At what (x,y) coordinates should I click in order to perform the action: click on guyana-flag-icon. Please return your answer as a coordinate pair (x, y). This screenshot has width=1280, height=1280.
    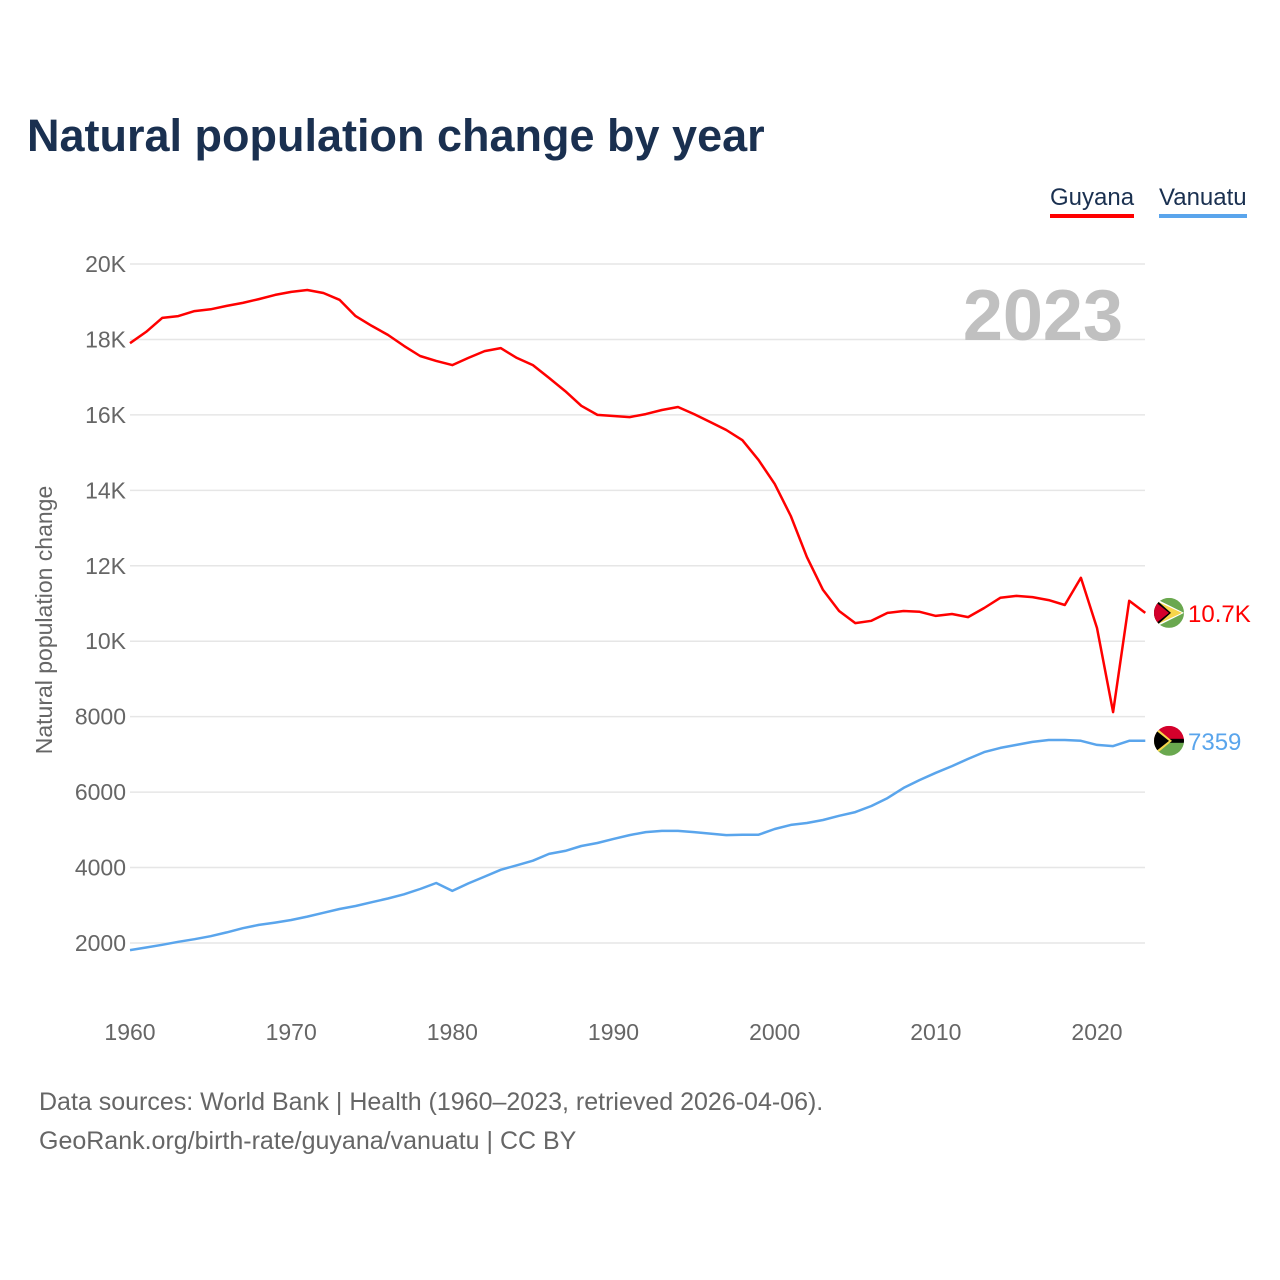
    Looking at the image, I should click on (1169, 612).